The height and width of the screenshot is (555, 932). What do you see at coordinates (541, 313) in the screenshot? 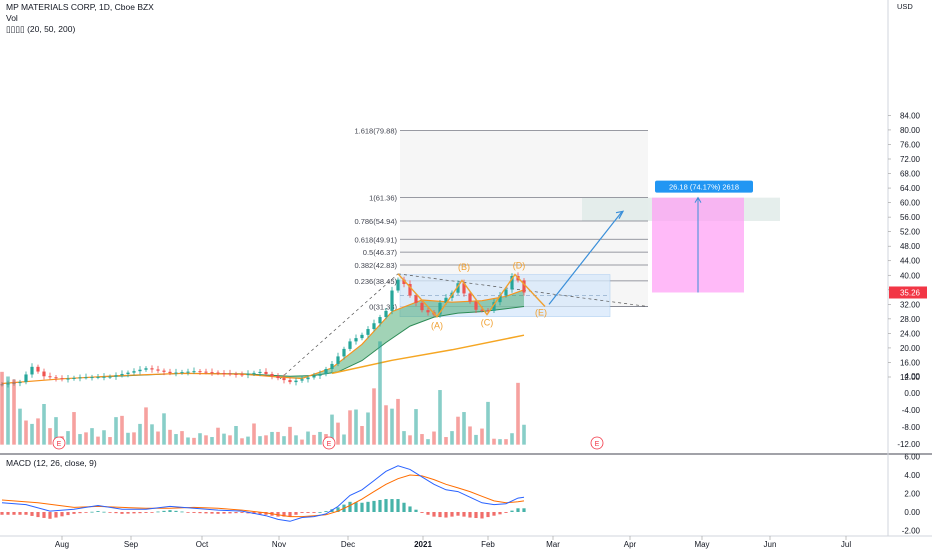
I see `wave-label: (E)` at bounding box center [541, 313].